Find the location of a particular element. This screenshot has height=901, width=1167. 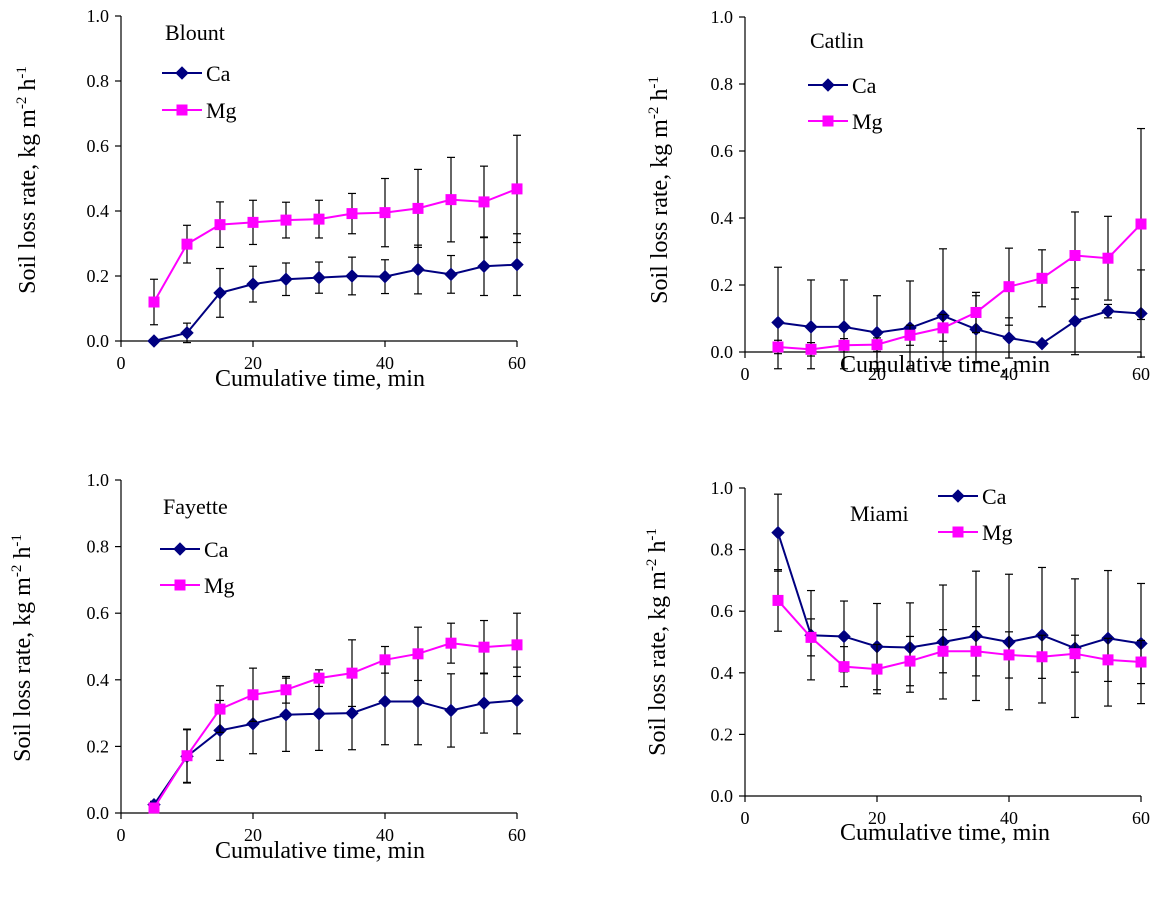

y-axis-title-sup1: -2 is located at coordinates (17, 571).